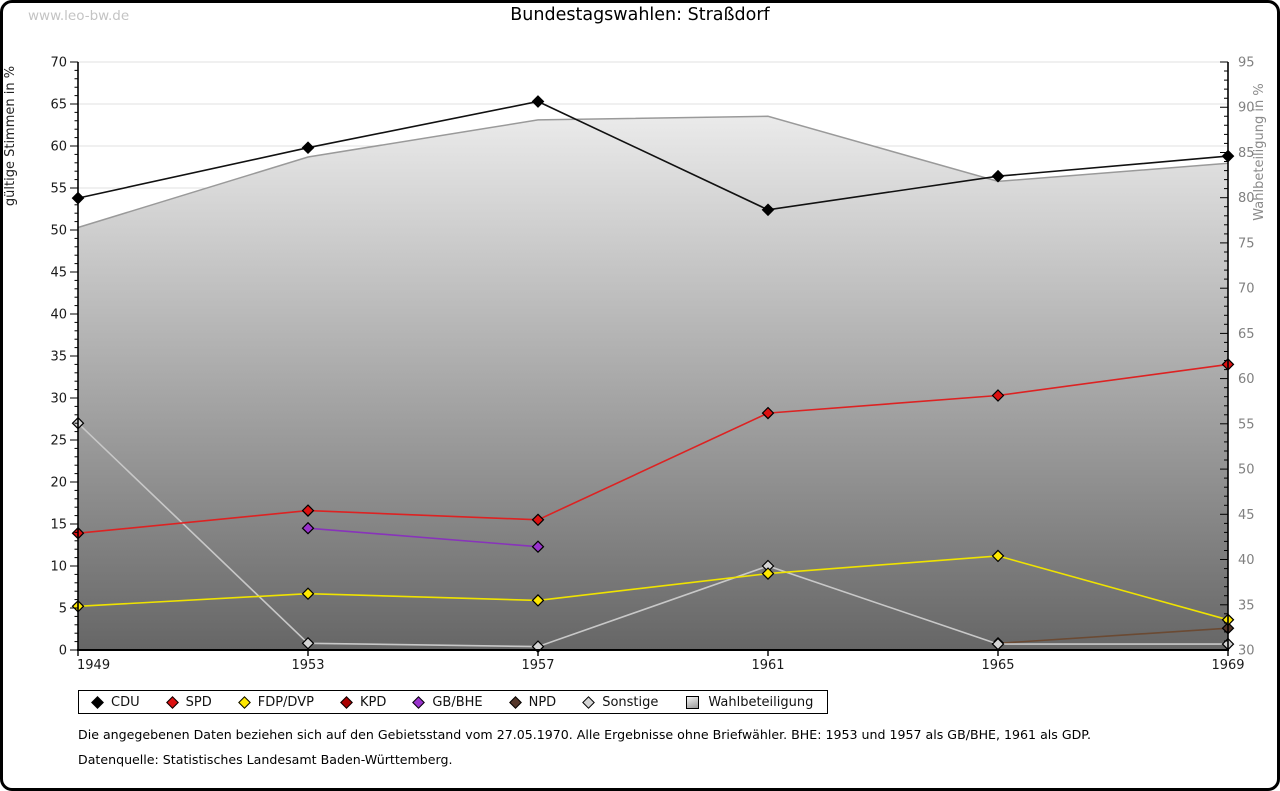  I want to click on legend-item-cdu: CDU, so click(115, 702).